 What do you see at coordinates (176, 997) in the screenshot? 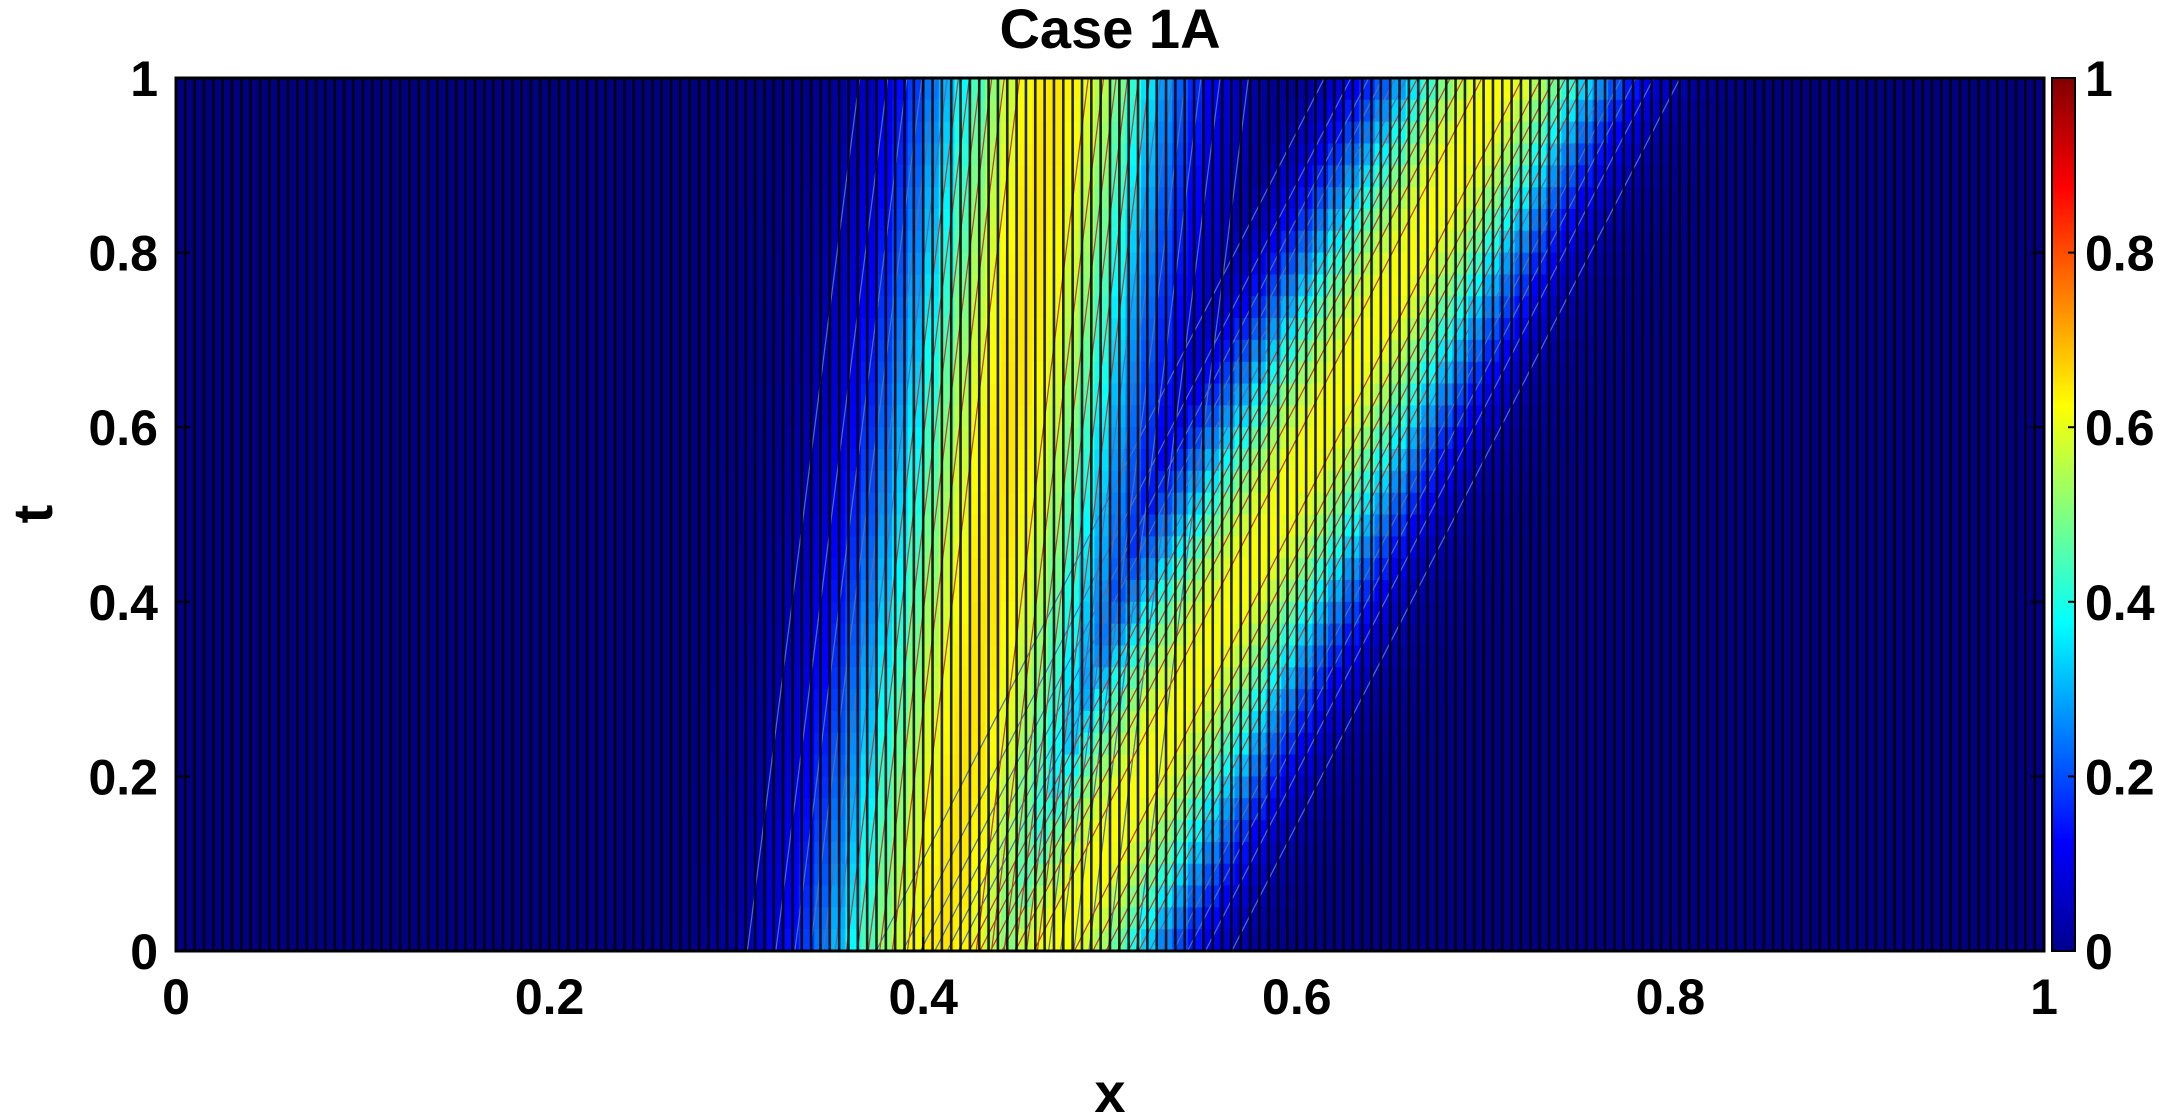
I see `x-tick-label: 0` at bounding box center [176, 997].